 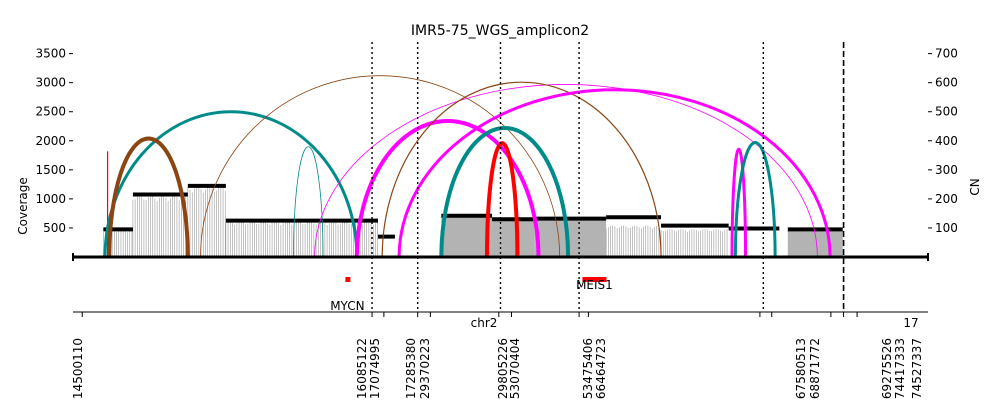 What do you see at coordinates (50, 112) in the screenshot?
I see `y-tick-label-left: 2500` at bounding box center [50, 112].